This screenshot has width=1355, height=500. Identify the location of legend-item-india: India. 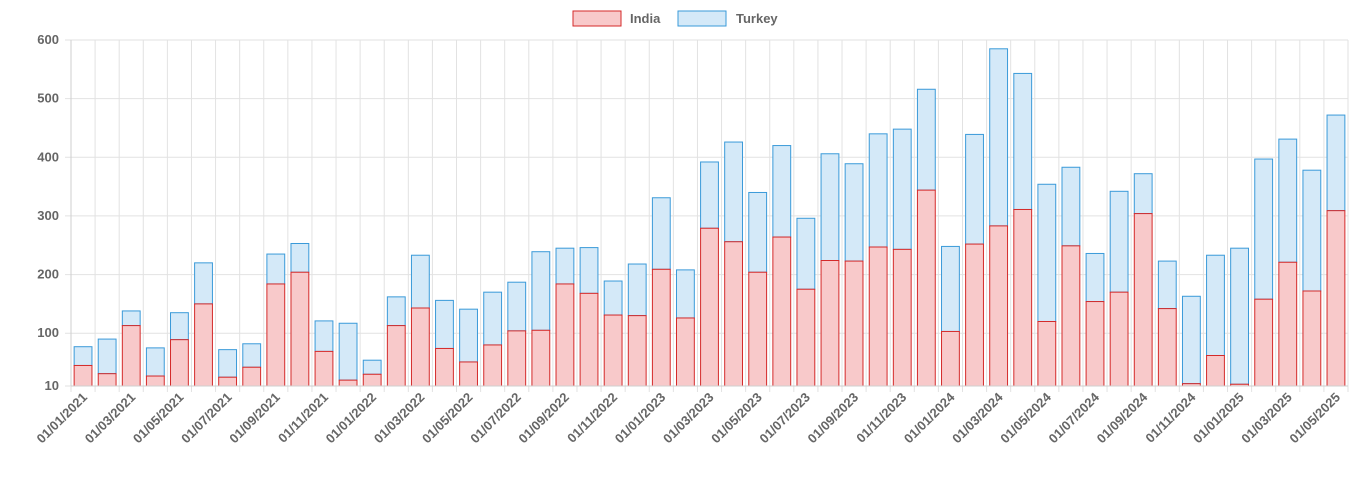
(616, 18).